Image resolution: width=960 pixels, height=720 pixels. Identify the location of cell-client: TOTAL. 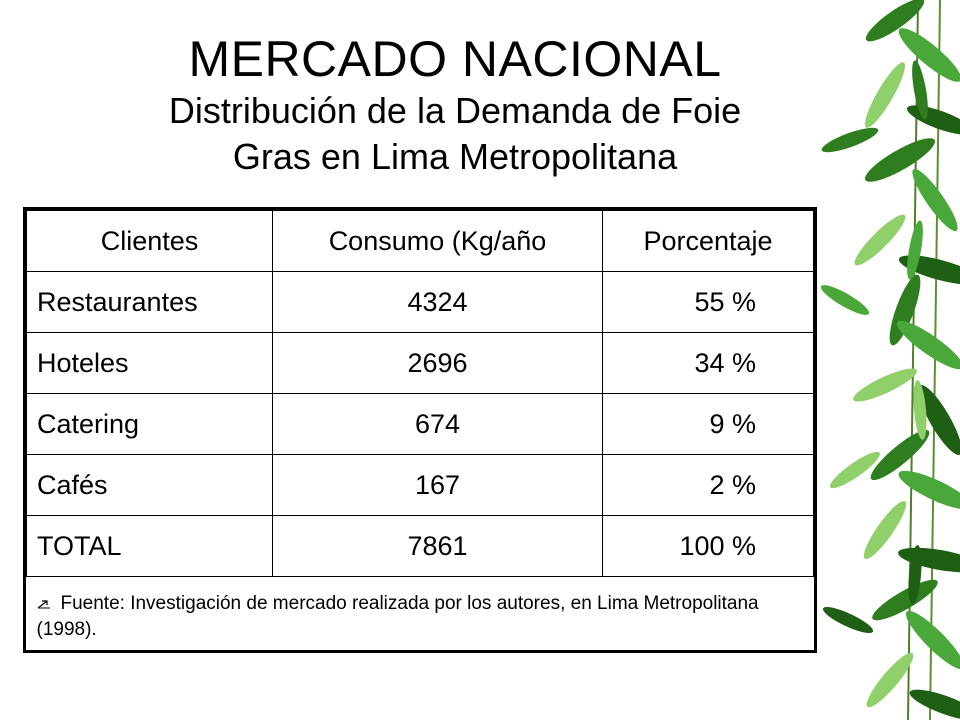
(149, 546).